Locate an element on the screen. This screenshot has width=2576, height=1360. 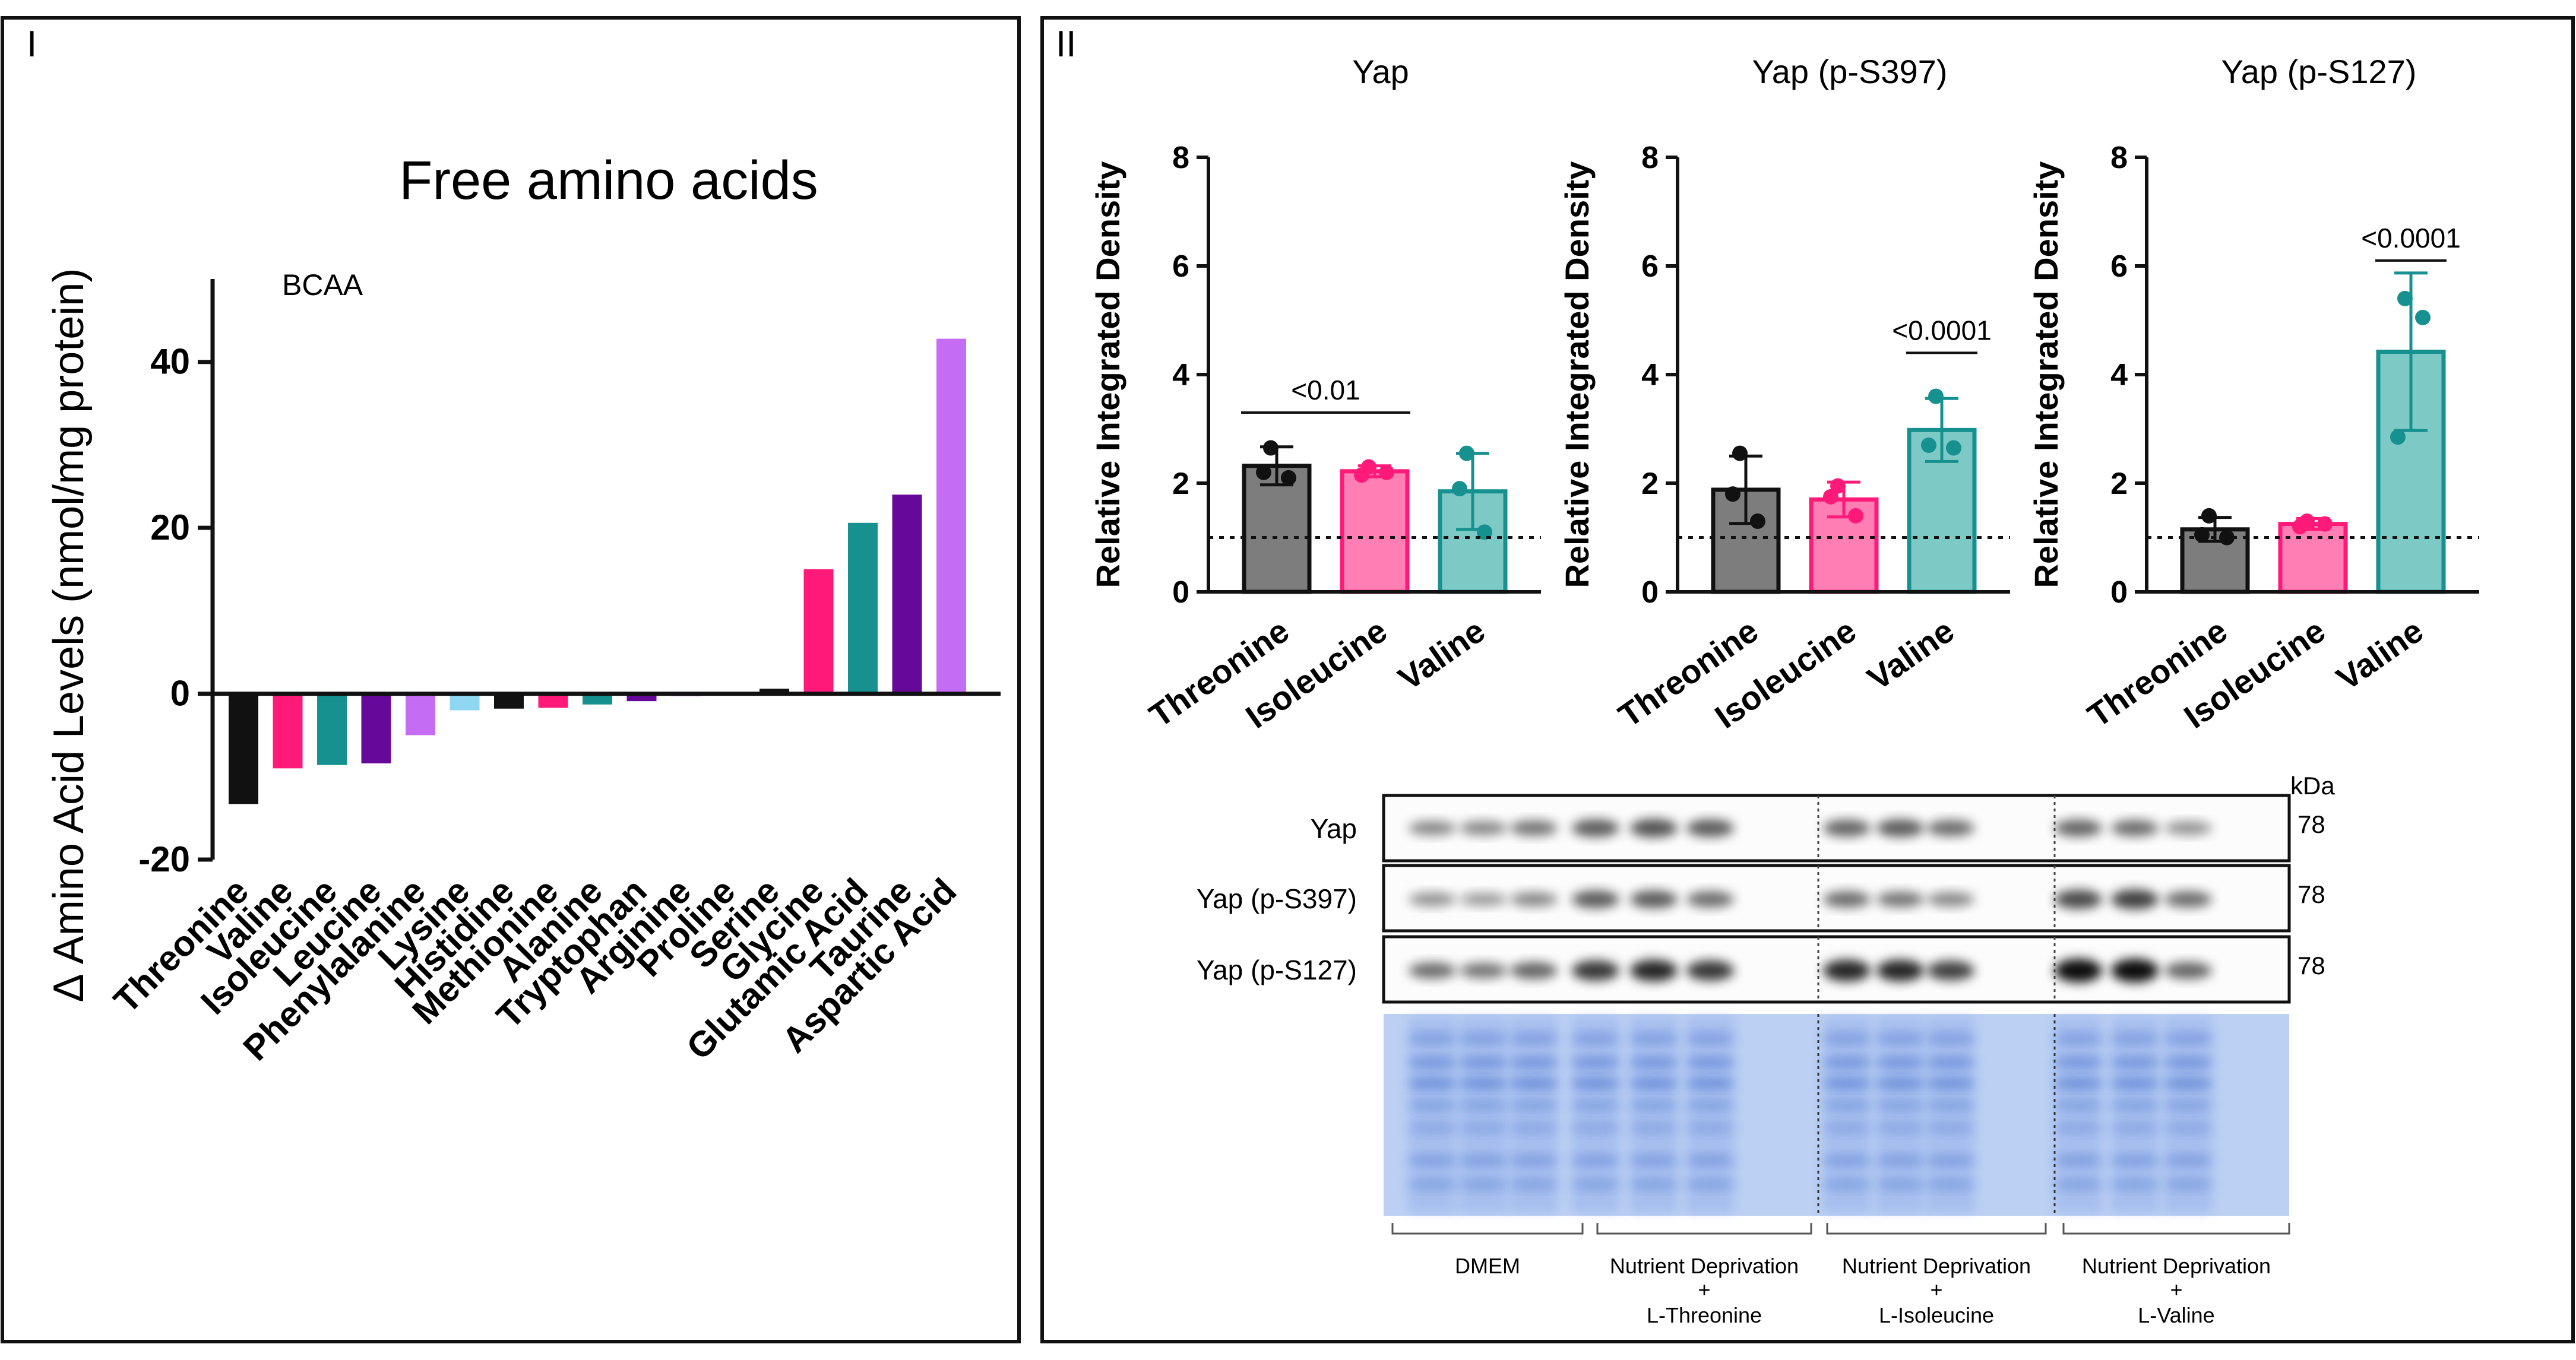
bar-histidine is located at coordinates (509, 701).